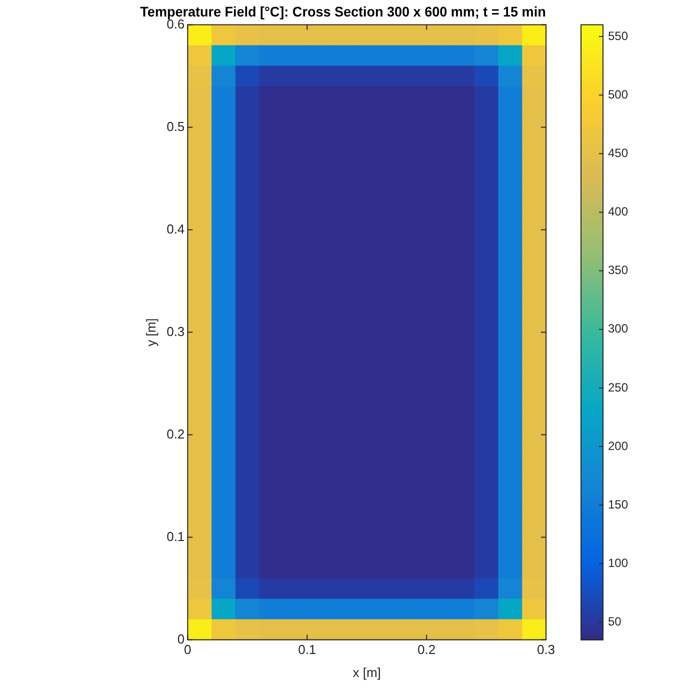 Image resolution: width=676 pixels, height=689 pixels. What do you see at coordinates (175, 331) in the screenshot?
I see `y-tick-label: 0.3` at bounding box center [175, 331].